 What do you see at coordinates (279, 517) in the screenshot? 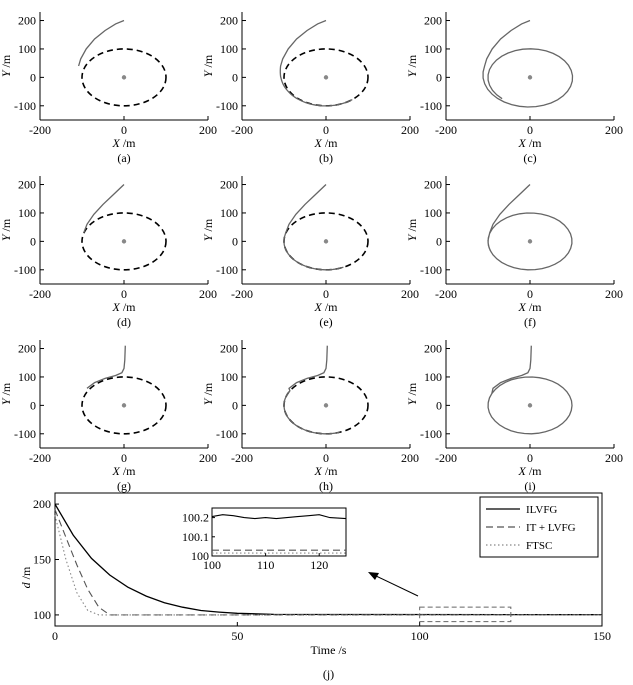
I see `inset-series-line` at bounding box center [279, 517].